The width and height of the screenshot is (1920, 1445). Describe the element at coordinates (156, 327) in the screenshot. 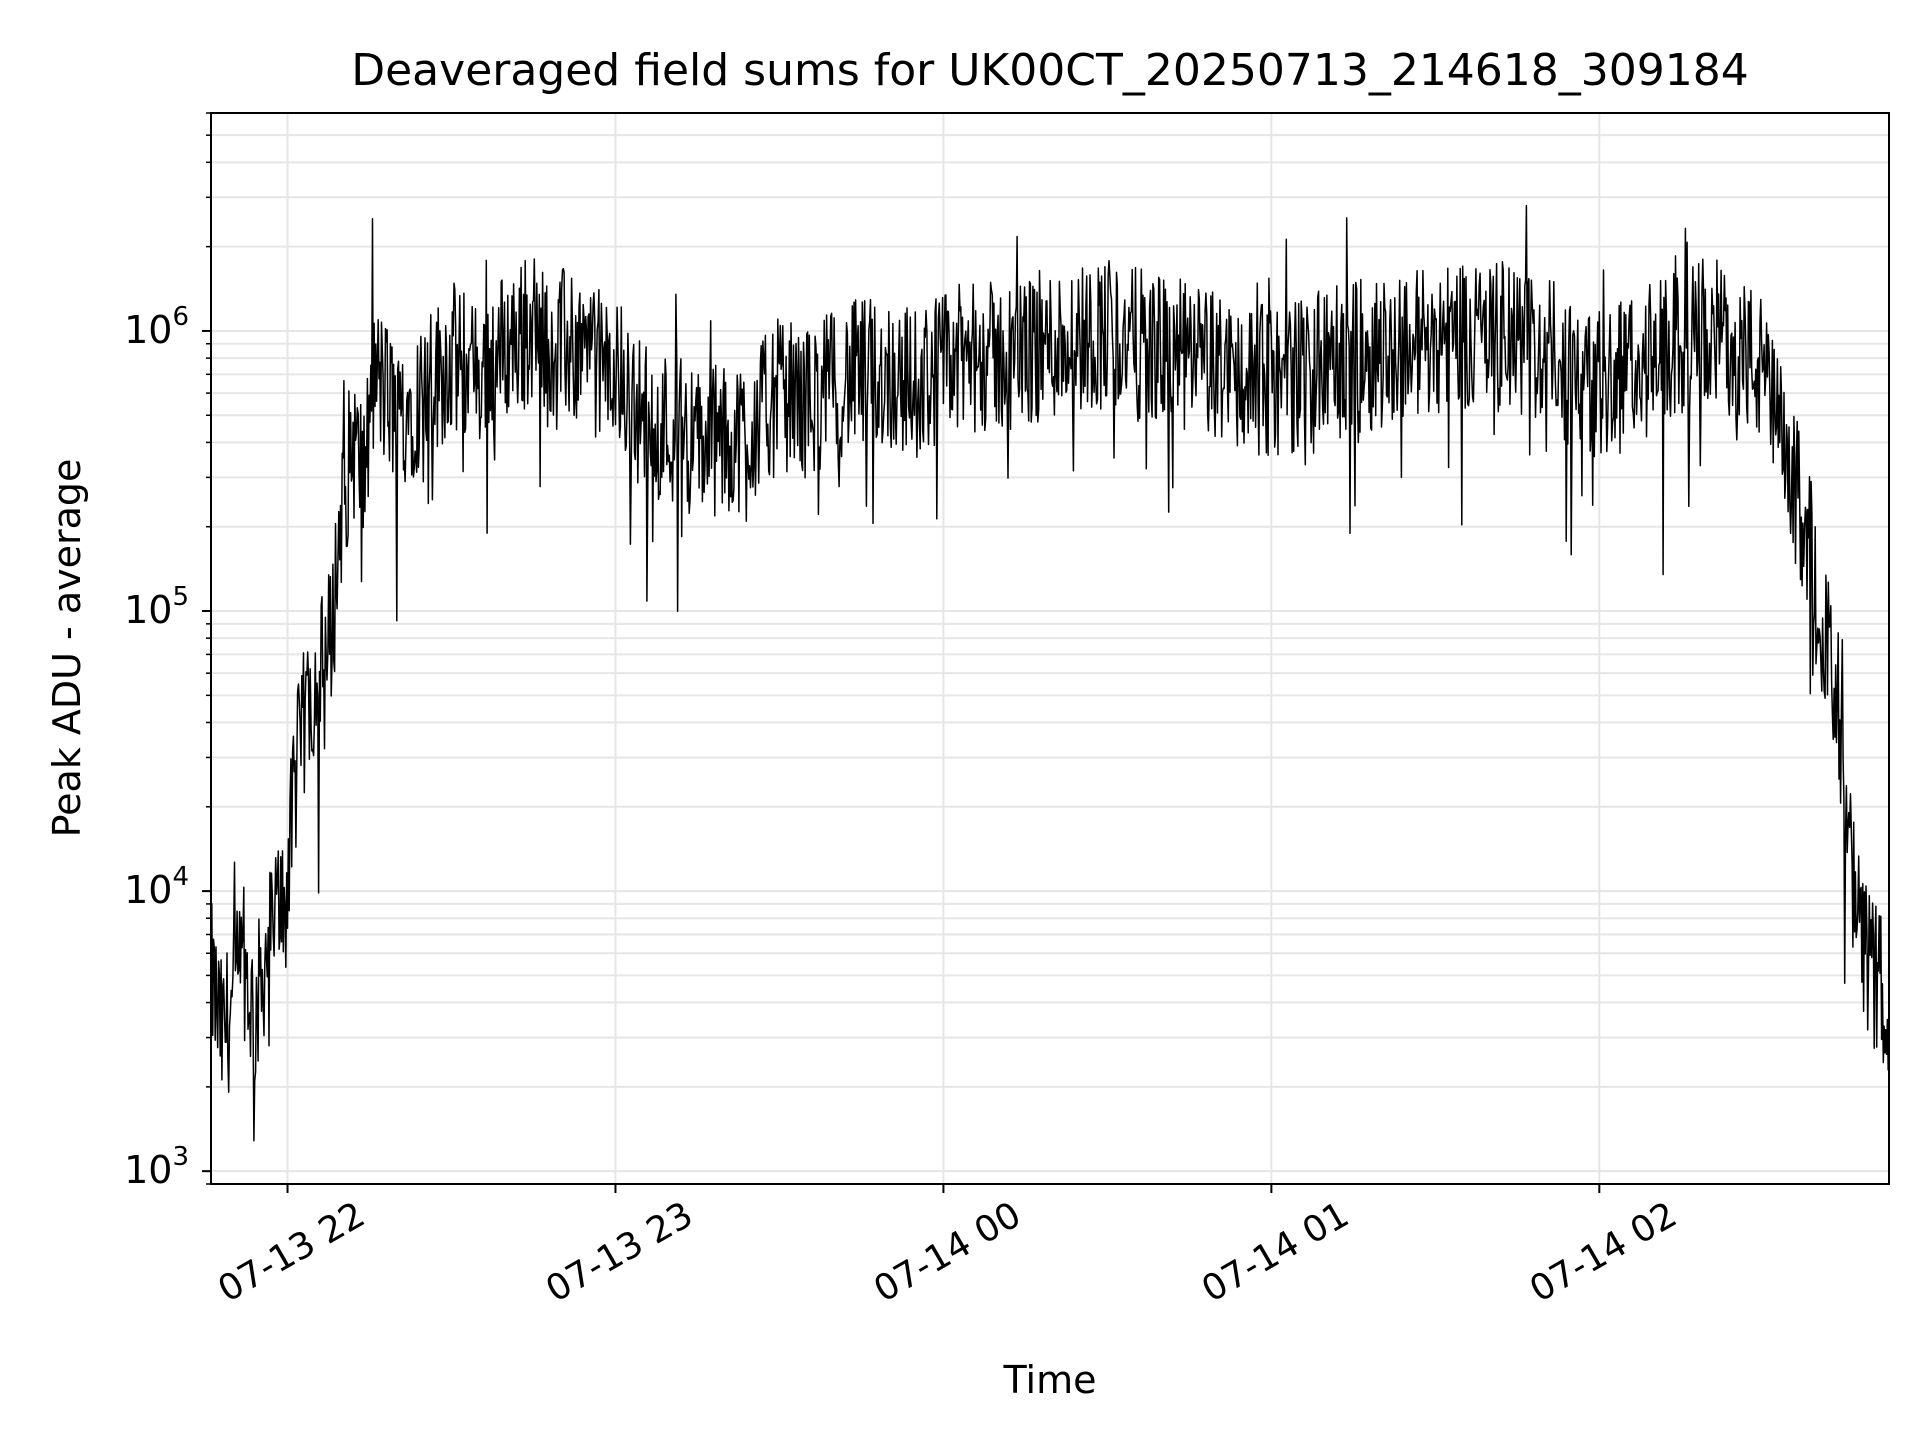

I see `y-tick-label: 10⁶` at that location.